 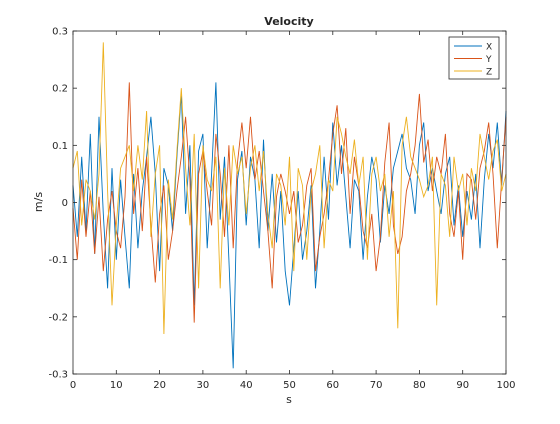 What do you see at coordinates (289, 399) in the screenshot?
I see `x-axis-label: s` at bounding box center [289, 399].